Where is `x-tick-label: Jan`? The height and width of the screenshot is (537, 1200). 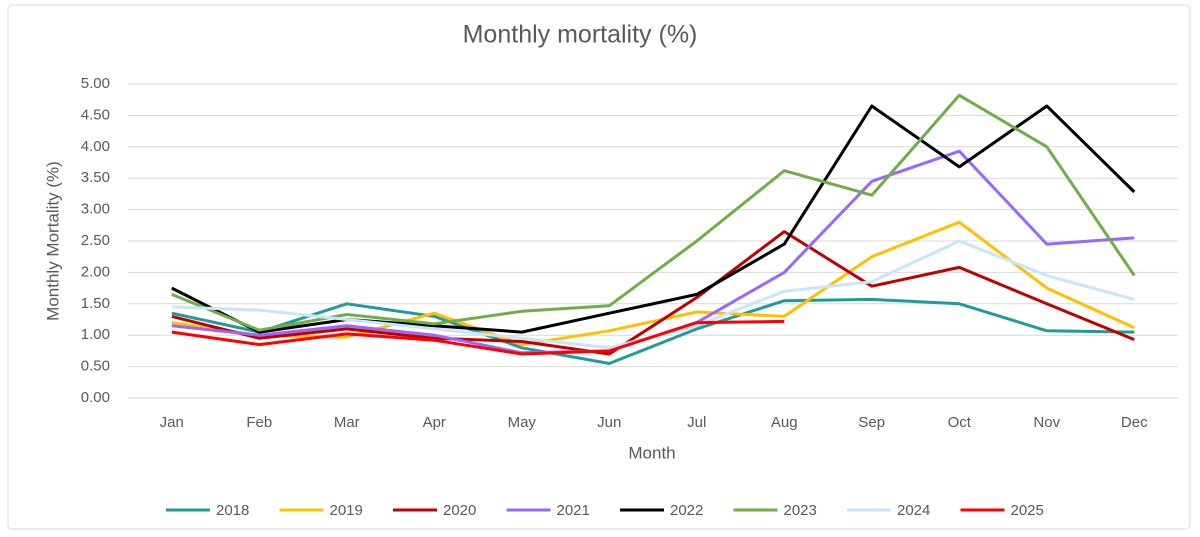
x-tick-label: Jan is located at coordinates (172, 422).